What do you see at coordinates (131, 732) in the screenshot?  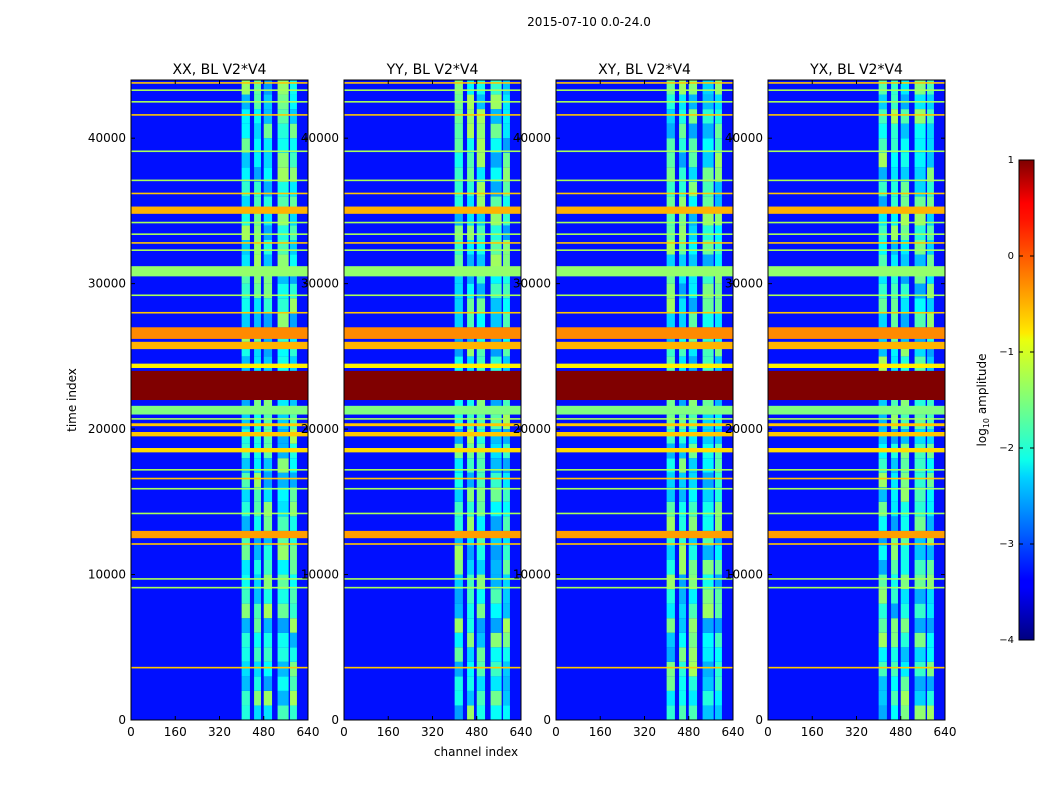 I see `x-tick-label: 0` at bounding box center [131, 732].